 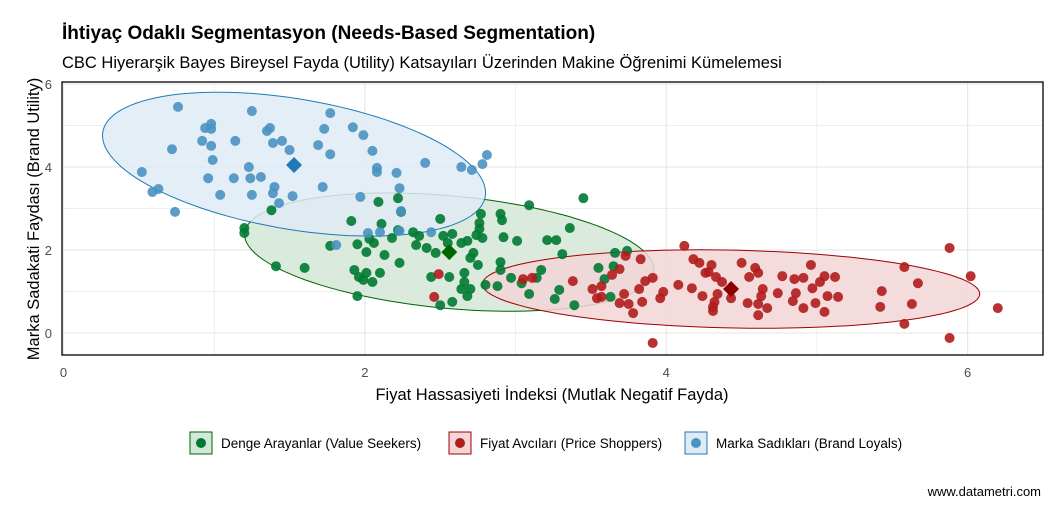 What do you see at coordinates (48, 167) in the screenshot?
I see `y-tick-label: 4` at bounding box center [48, 167].